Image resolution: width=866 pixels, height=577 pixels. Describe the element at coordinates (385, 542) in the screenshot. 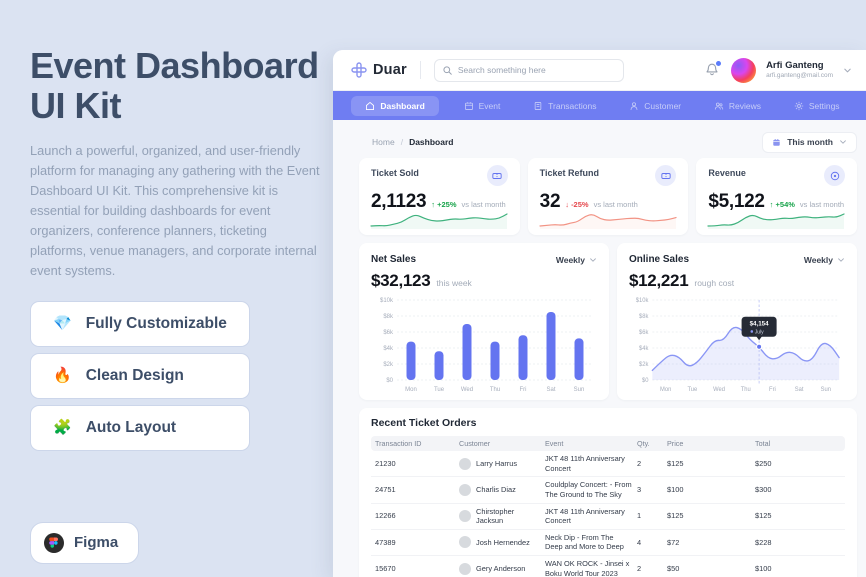

I see `cell-transaction-id: 47389` at that location.